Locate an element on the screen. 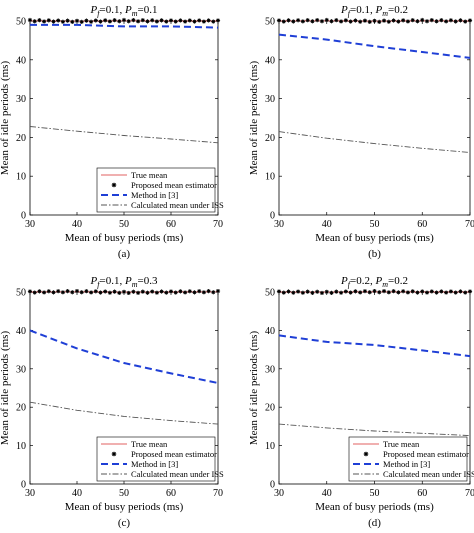 The width and height of the screenshot is (474, 533). legend-marker-icon is located at coordinates (114, 454).